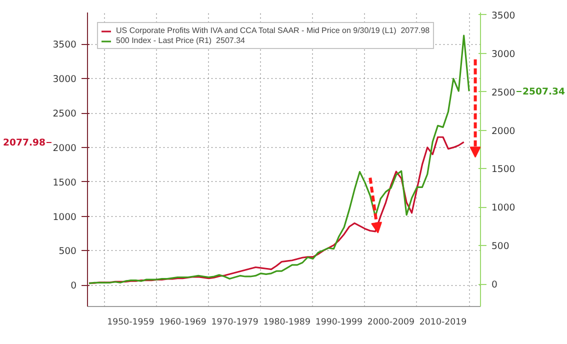  Describe the element at coordinates (504, 131) in the screenshot. I see `y2-tick-label: 2000` at that location.